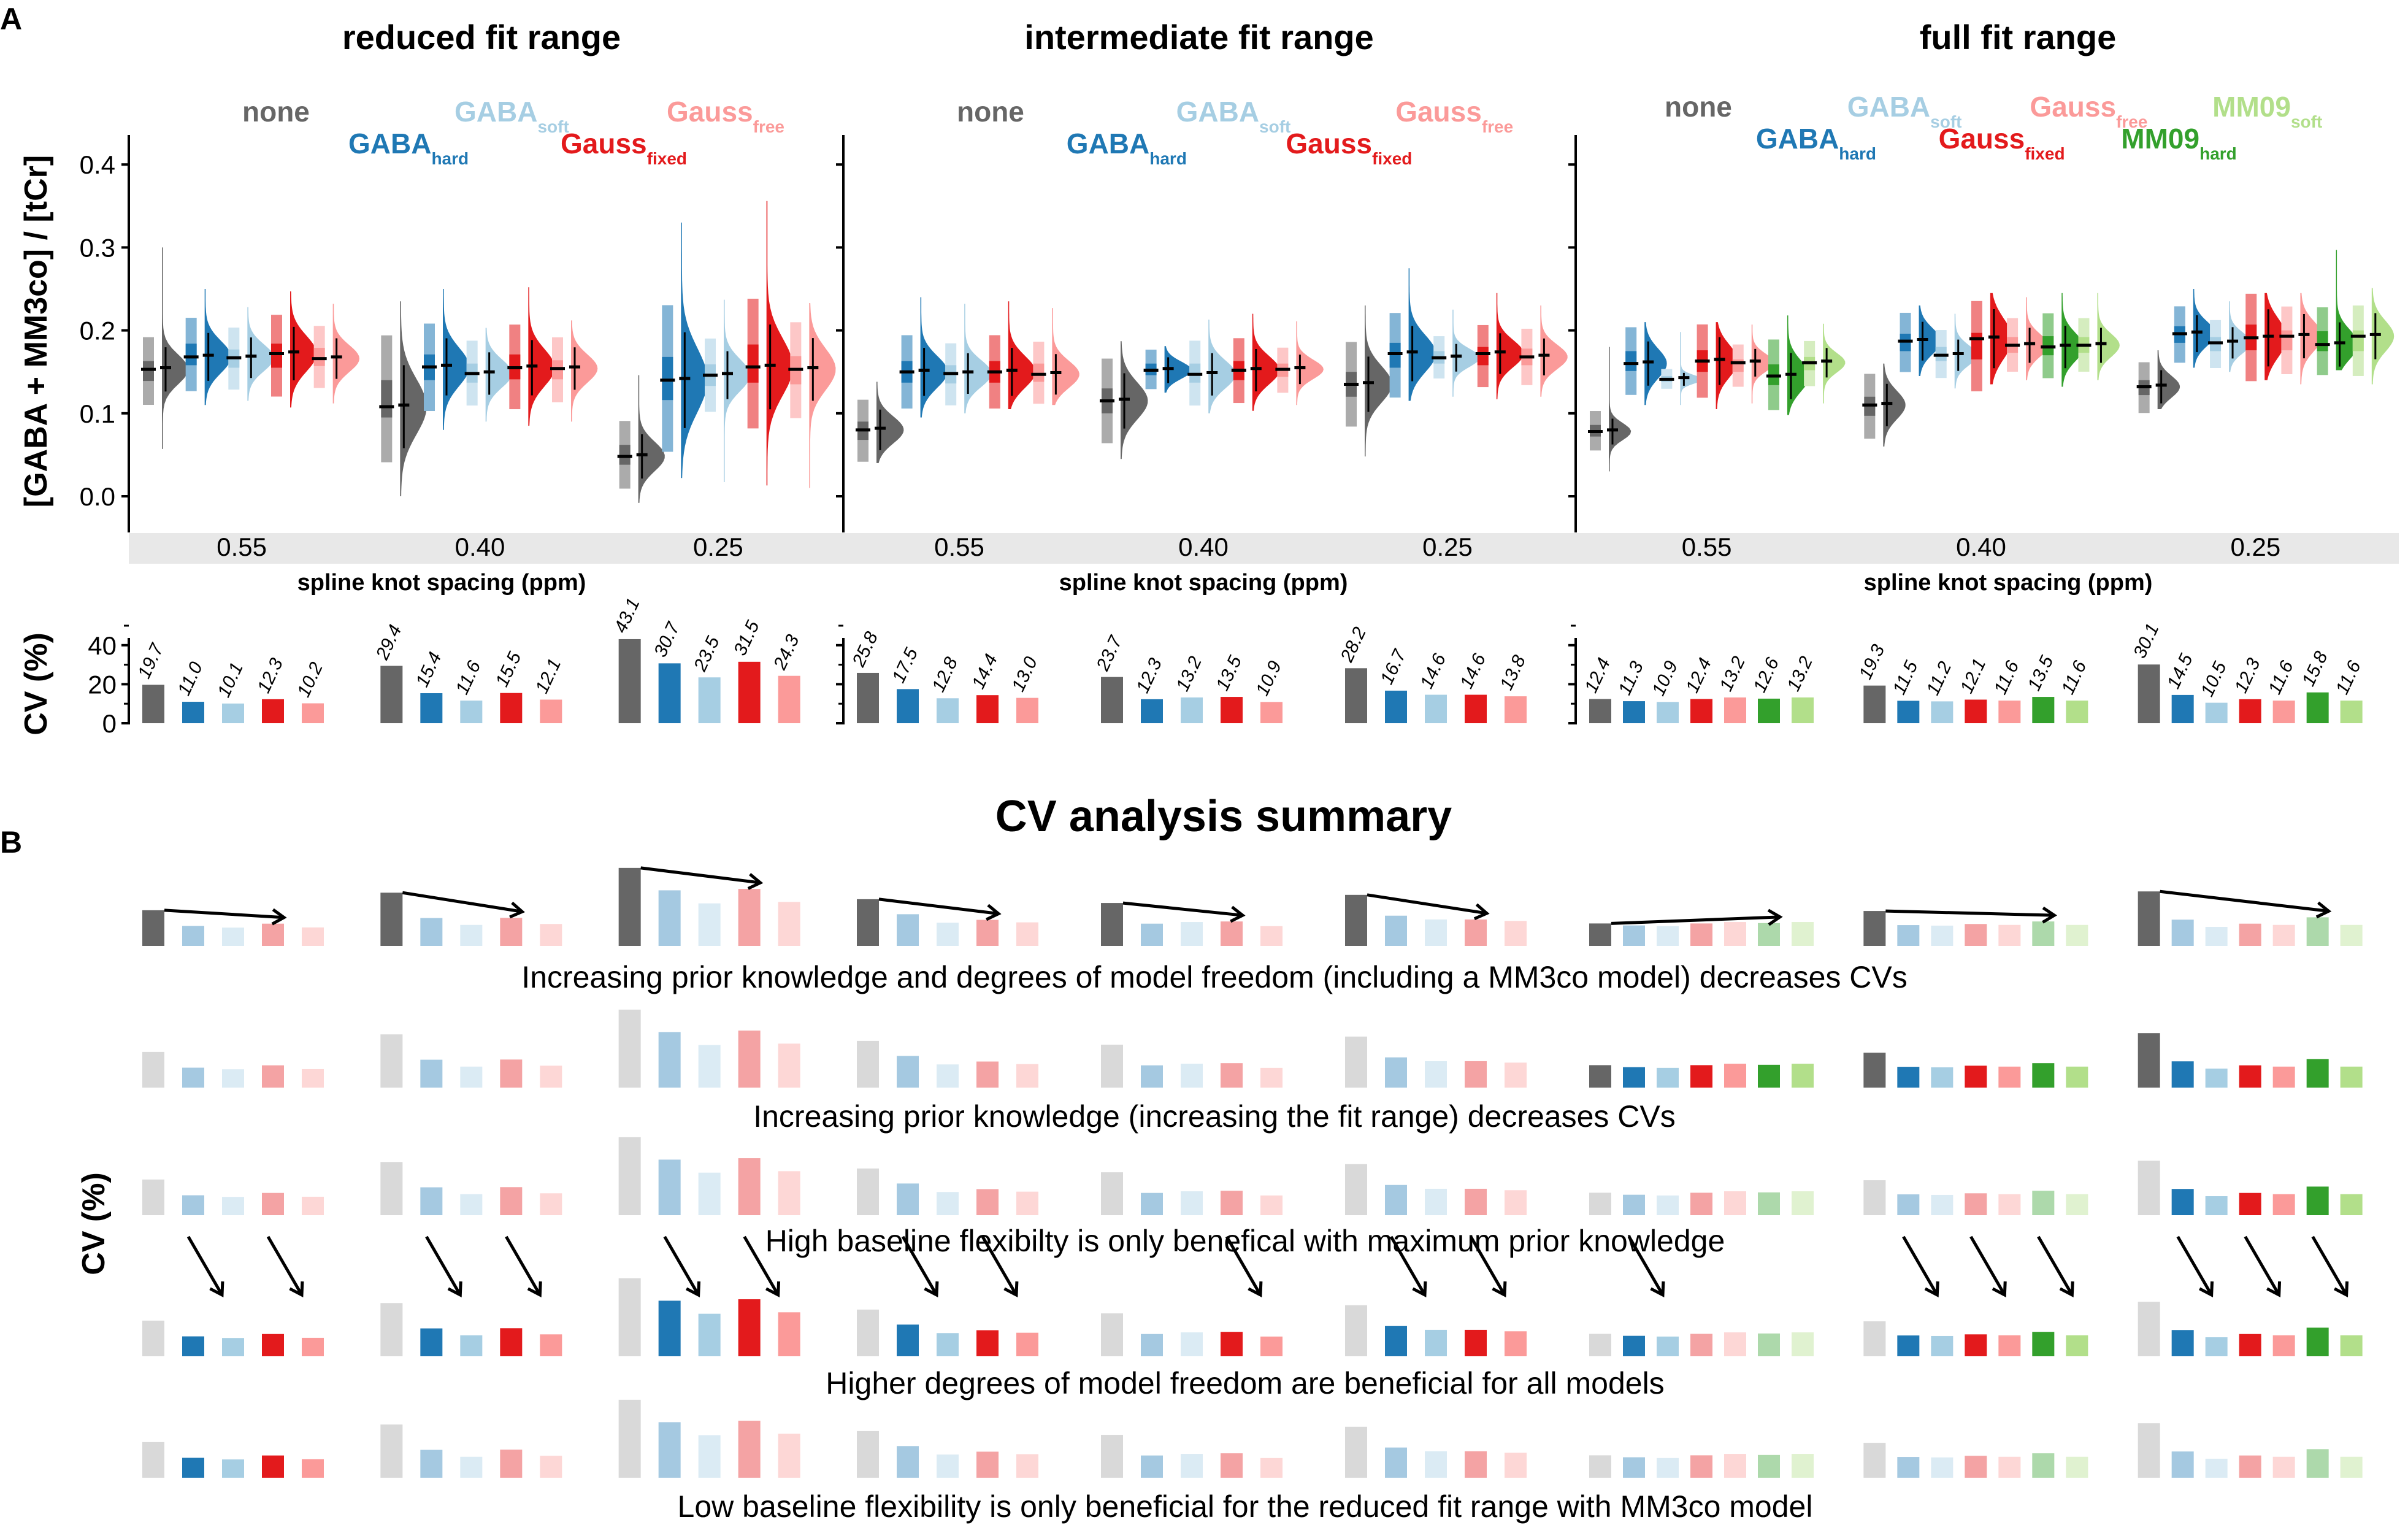 Image resolution: width=2408 pixels, height=1536 pixels. I want to click on y-tick-label: 0.0, so click(98, 496).